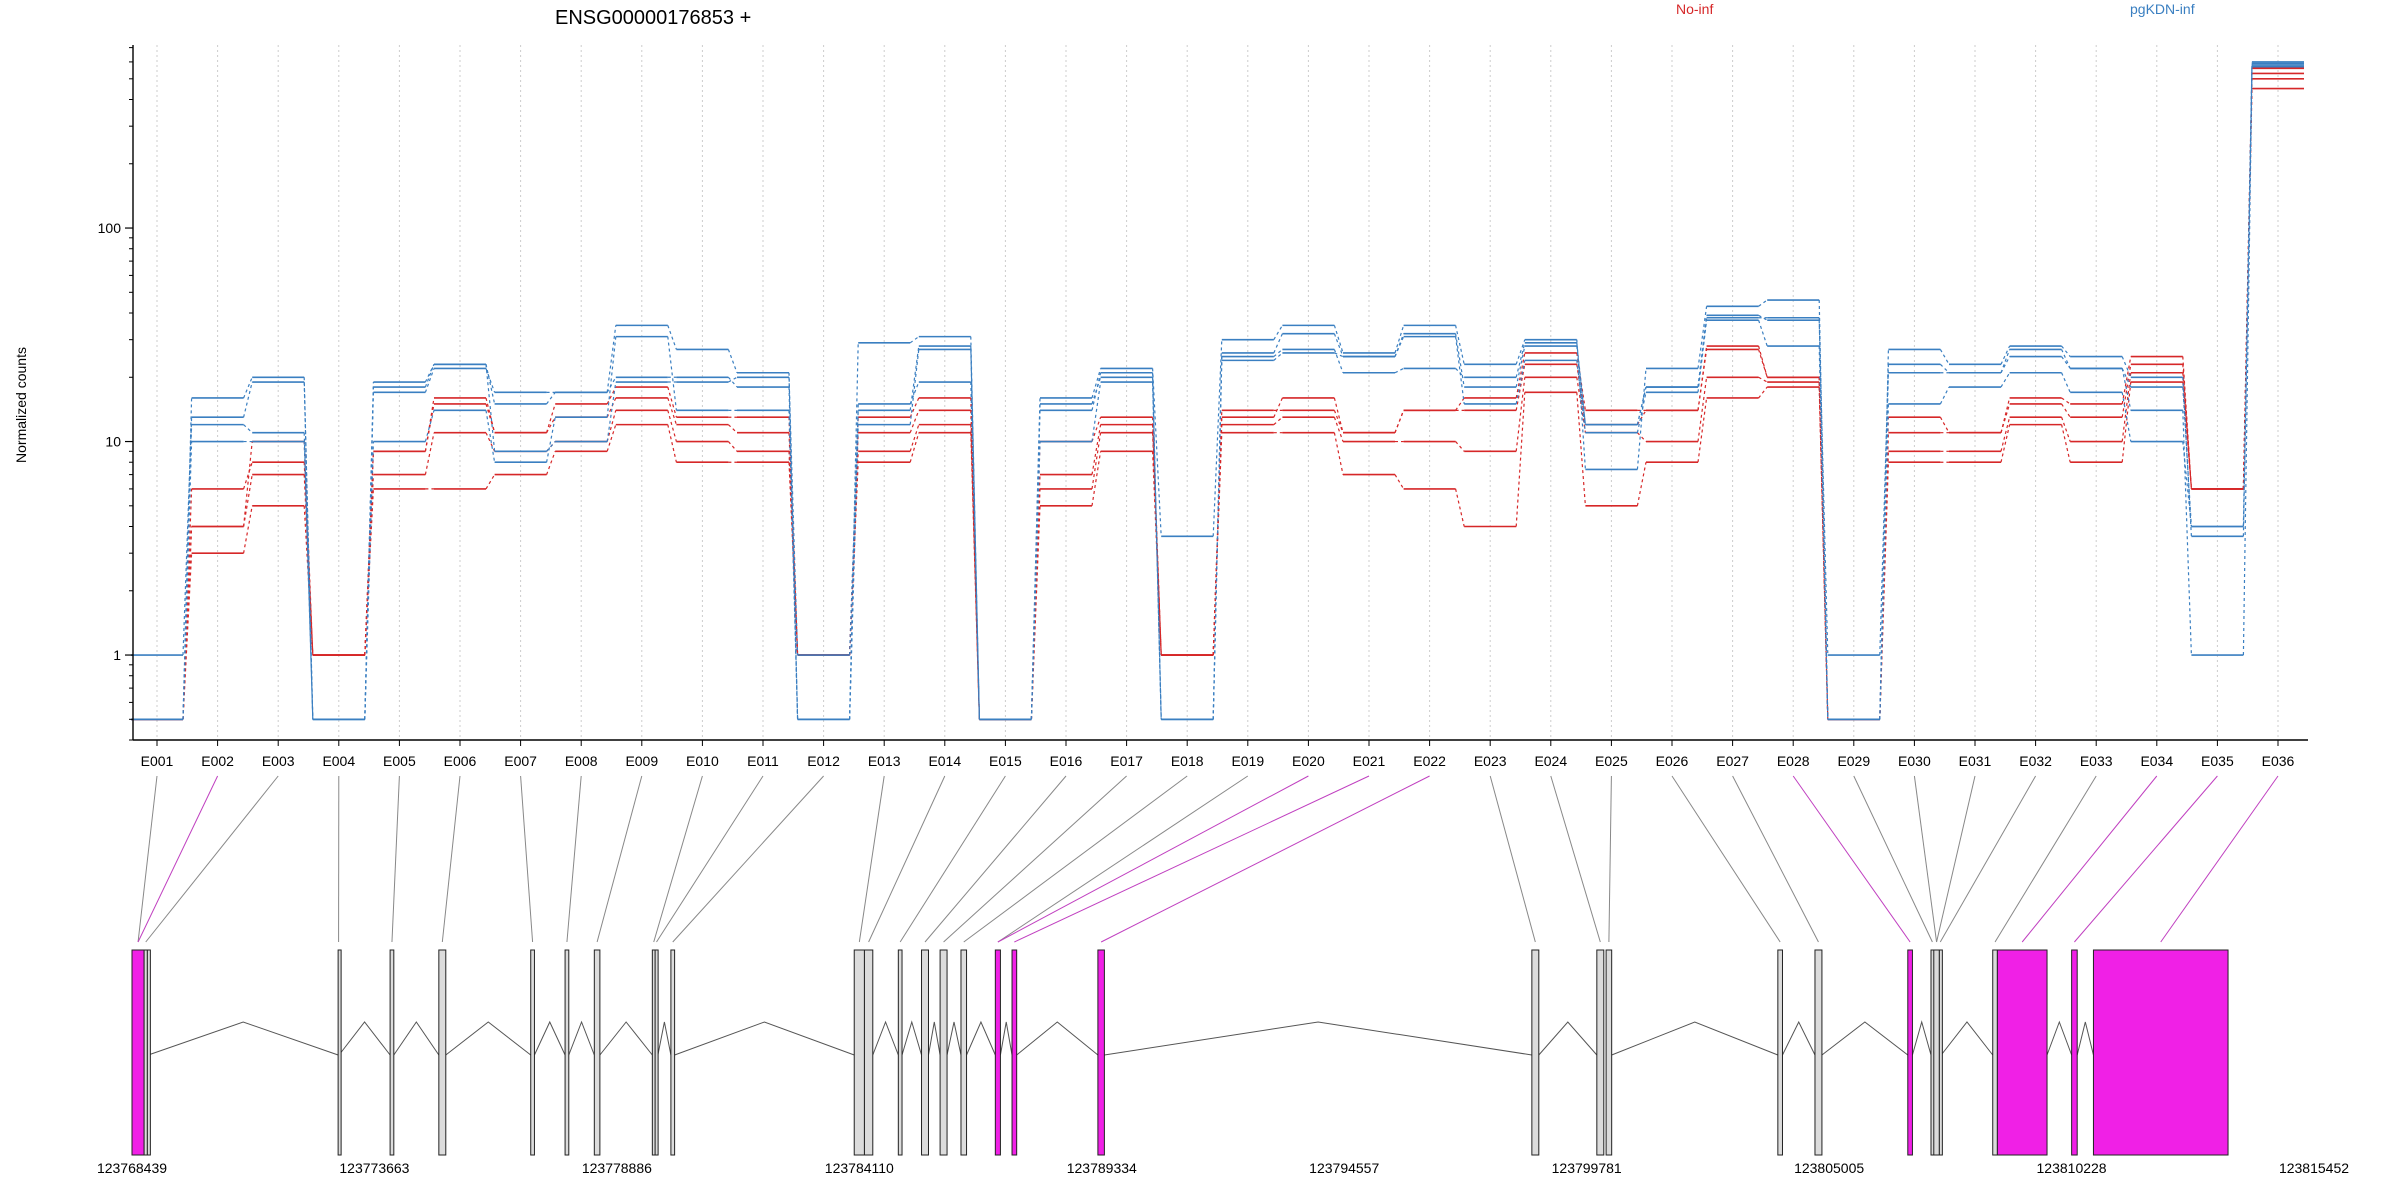 This screenshot has width=2400, height=1200. What do you see at coordinates (157, 761) in the screenshot?
I see `x-tick-label-e001: E001` at bounding box center [157, 761].